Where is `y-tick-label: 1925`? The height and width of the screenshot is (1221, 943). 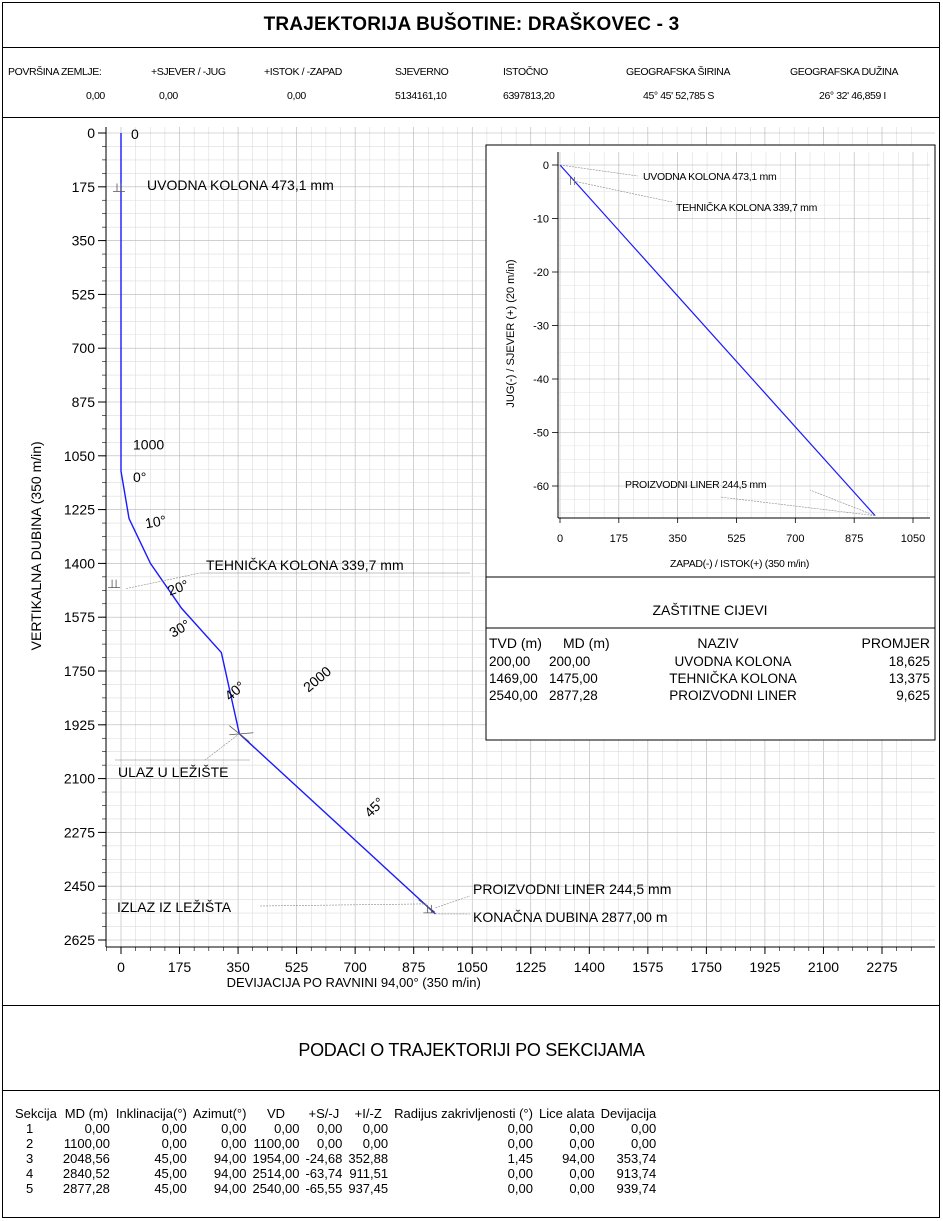
y-tick-label: 1925 is located at coordinates (79, 725).